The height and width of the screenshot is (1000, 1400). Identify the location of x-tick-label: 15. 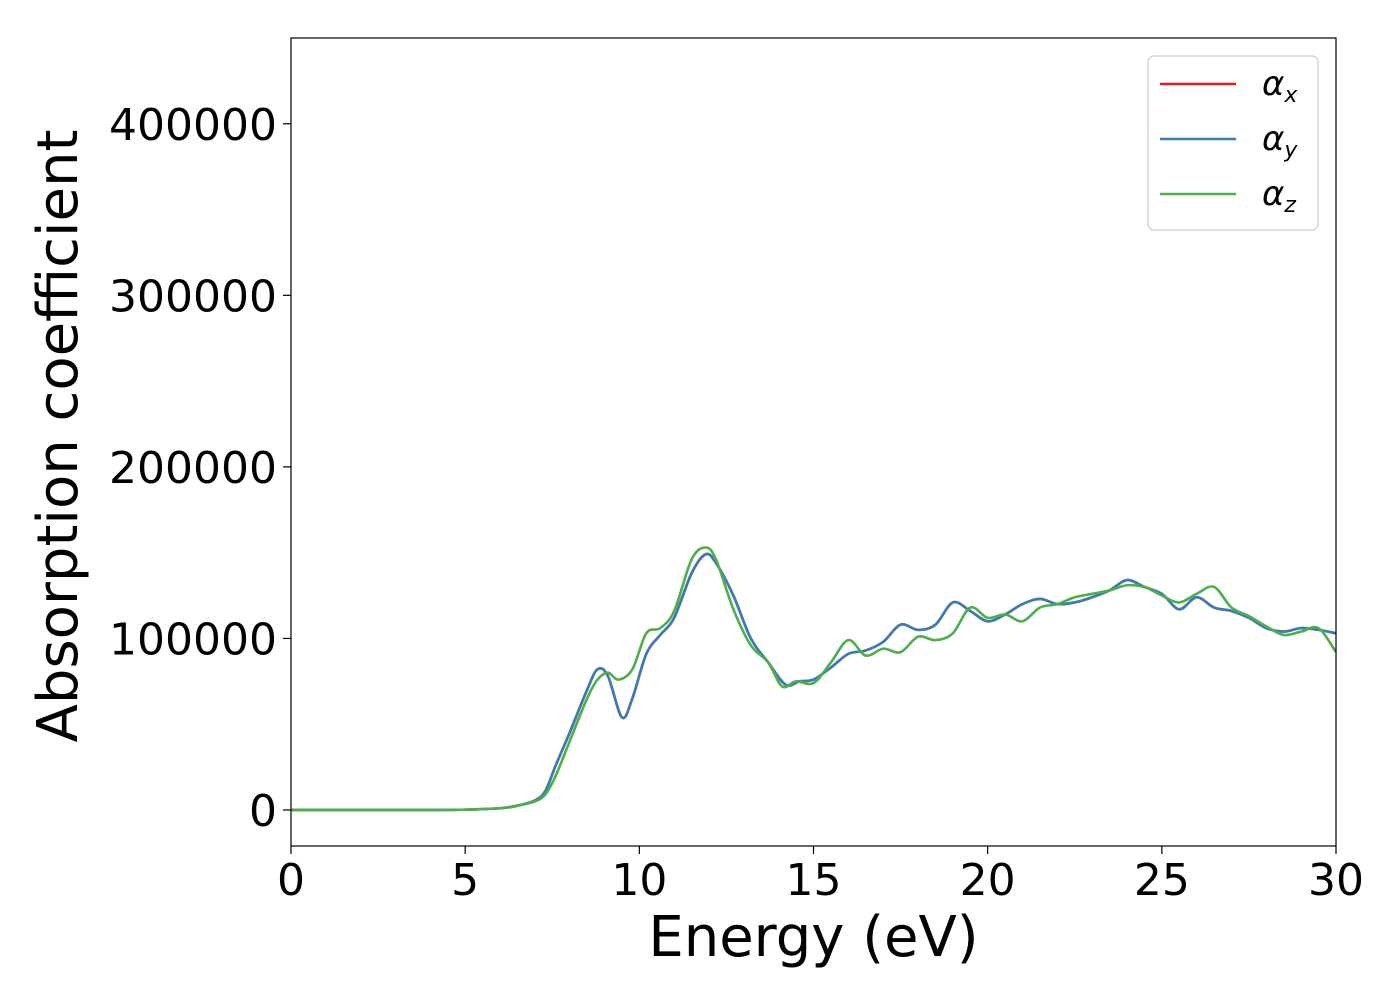
(814, 880).